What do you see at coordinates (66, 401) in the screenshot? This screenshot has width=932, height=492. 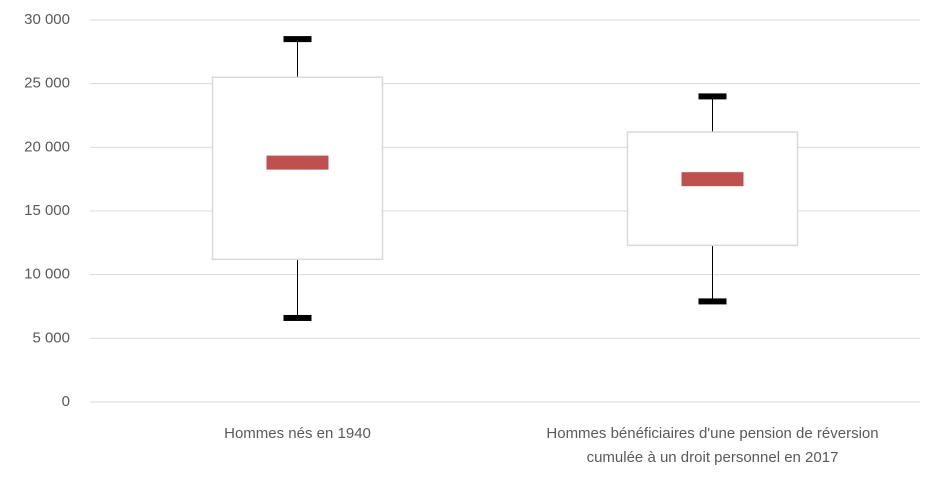 I see `y-tick-label: 0` at bounding box center [66, 401].